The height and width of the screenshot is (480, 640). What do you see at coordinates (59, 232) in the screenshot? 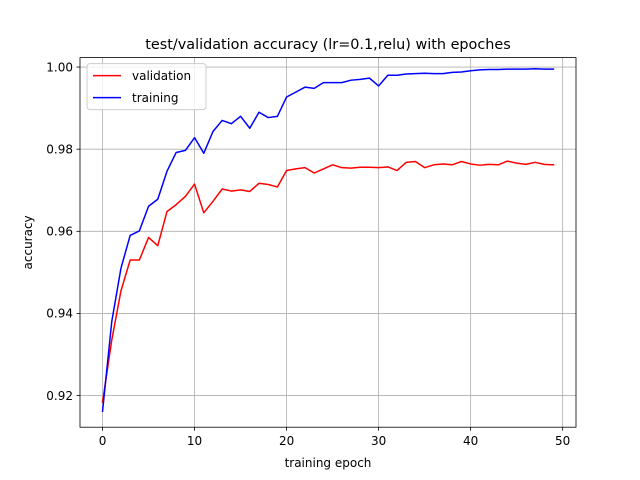
I see `y-tick-label: 0.96` at bounding box center [59, 232].